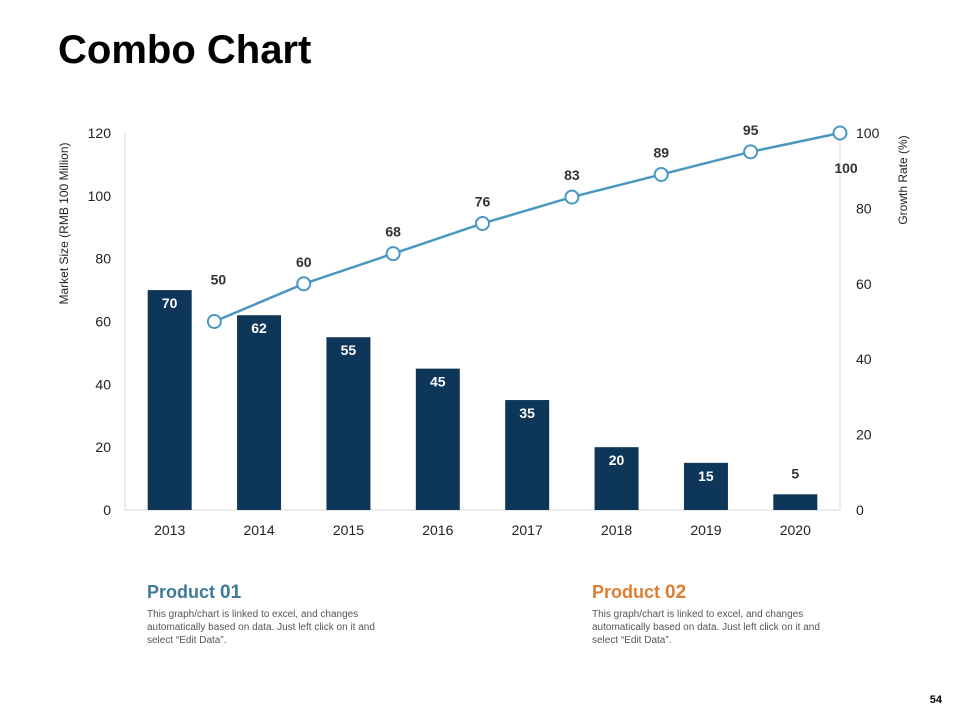 This screenshot has width=960, height=720. What do you see at coordinates (267, 593) in the screenshot?
I see `product-01-title: Product 01` at bounding box center [267, 593].